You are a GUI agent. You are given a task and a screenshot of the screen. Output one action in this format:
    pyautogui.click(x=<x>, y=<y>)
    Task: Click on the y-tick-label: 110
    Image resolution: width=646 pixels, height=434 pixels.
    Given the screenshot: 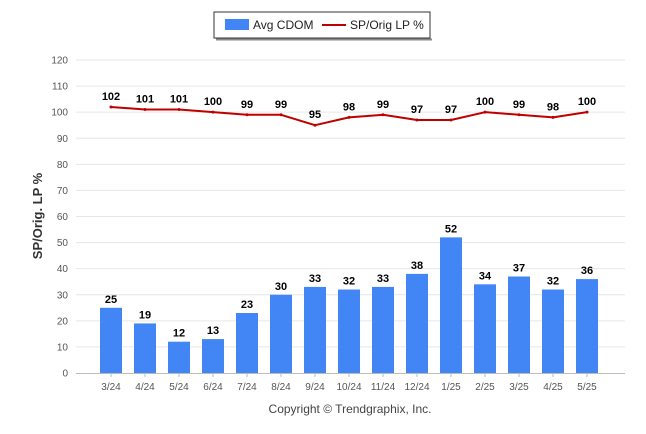 What is the action you would take?
    pyautogui.click(x=60, y=87)
    